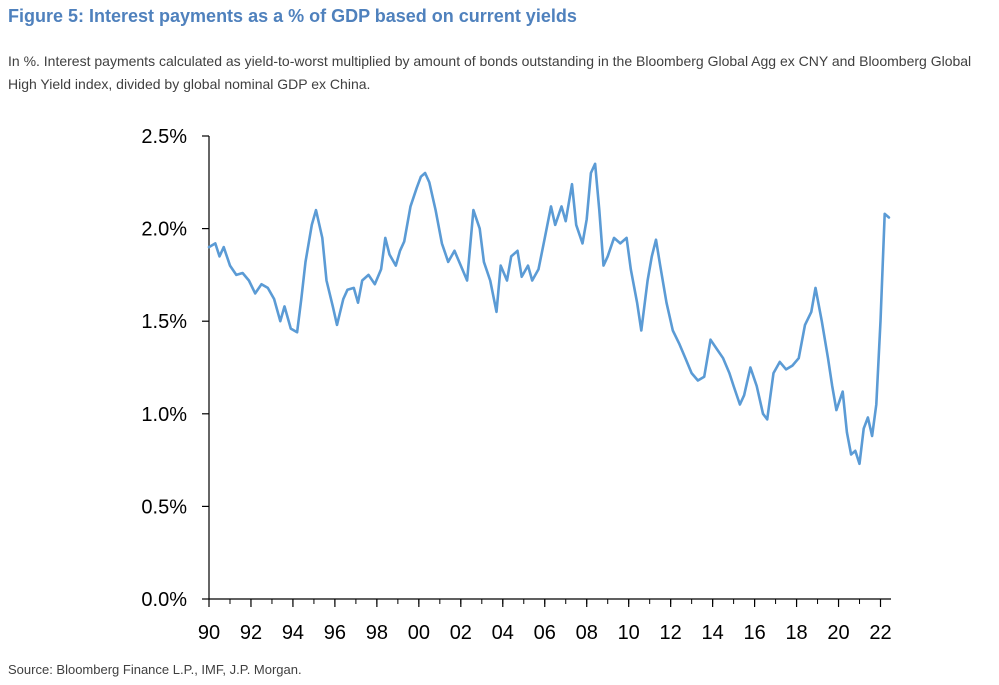 The height and width of the screenshot is (685, 999). I want to click on x-axis: 90 92 94 96 98 00 02 04 06 08 10 12 14 16 18 20 22, so click(545, 621).